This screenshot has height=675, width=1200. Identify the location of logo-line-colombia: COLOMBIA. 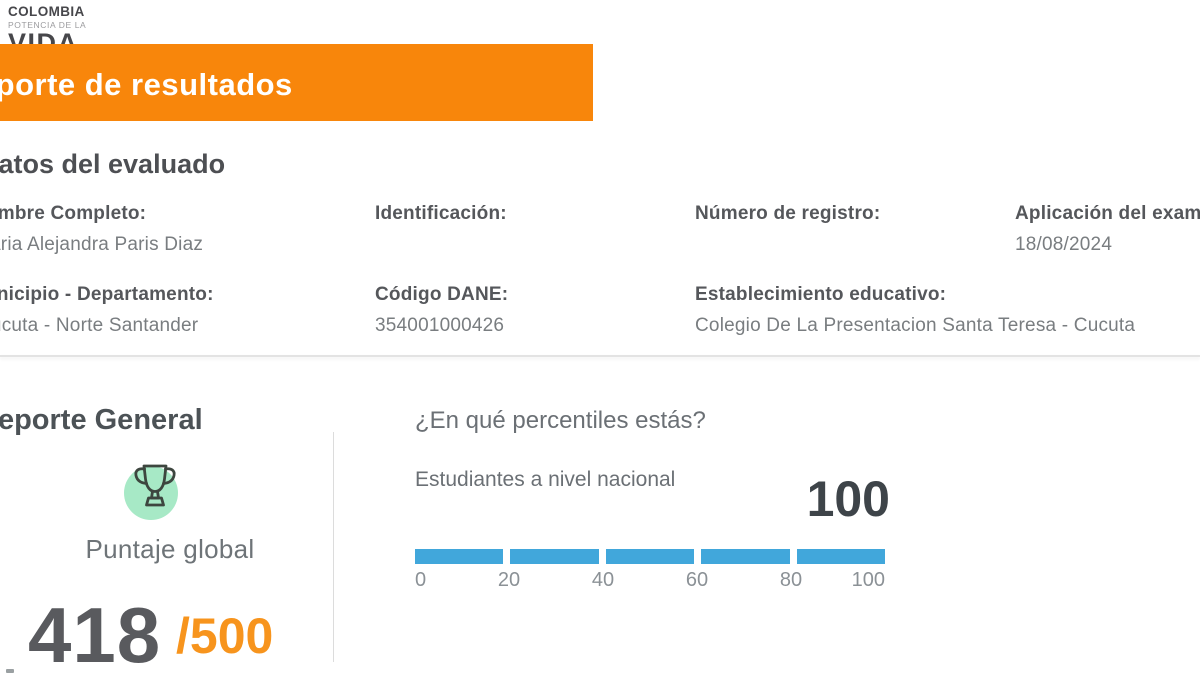
(46, 11).